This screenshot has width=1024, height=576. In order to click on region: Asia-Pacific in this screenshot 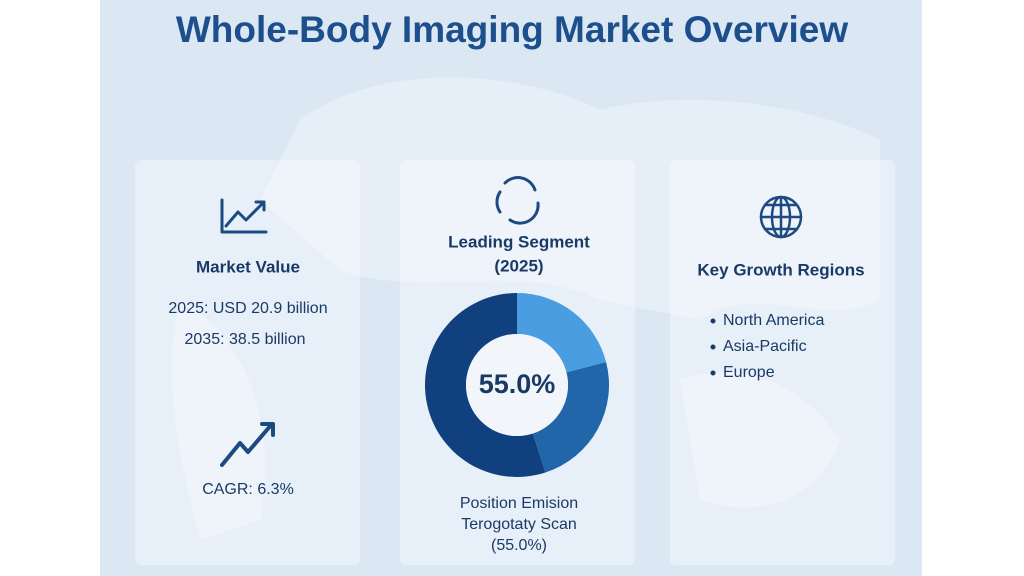, I will do `click(765, 346)`.